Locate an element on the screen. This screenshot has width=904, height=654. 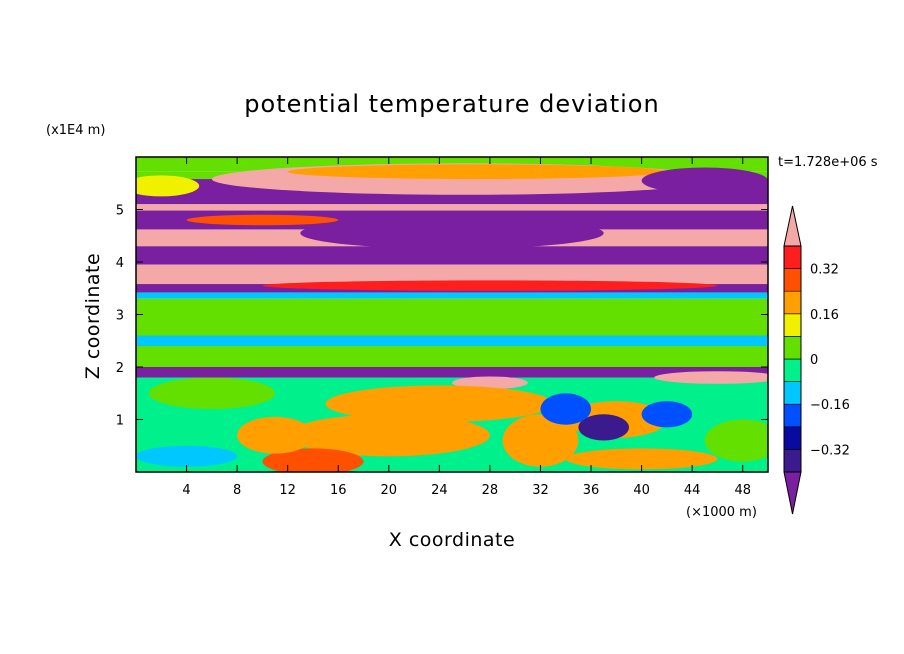
y-axis-label: Z coordinate is located at coordinates (93, 316).